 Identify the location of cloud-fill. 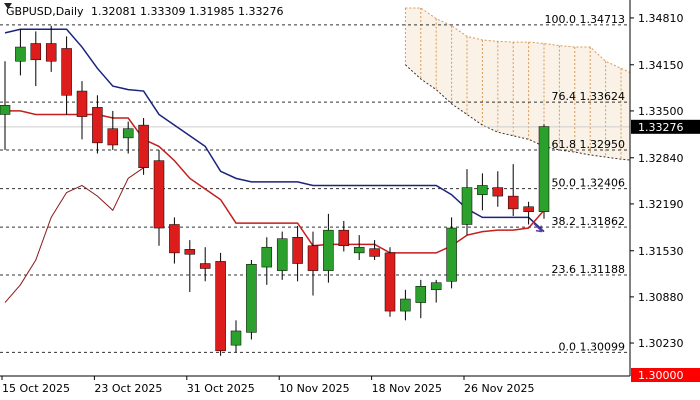
(521, 84).